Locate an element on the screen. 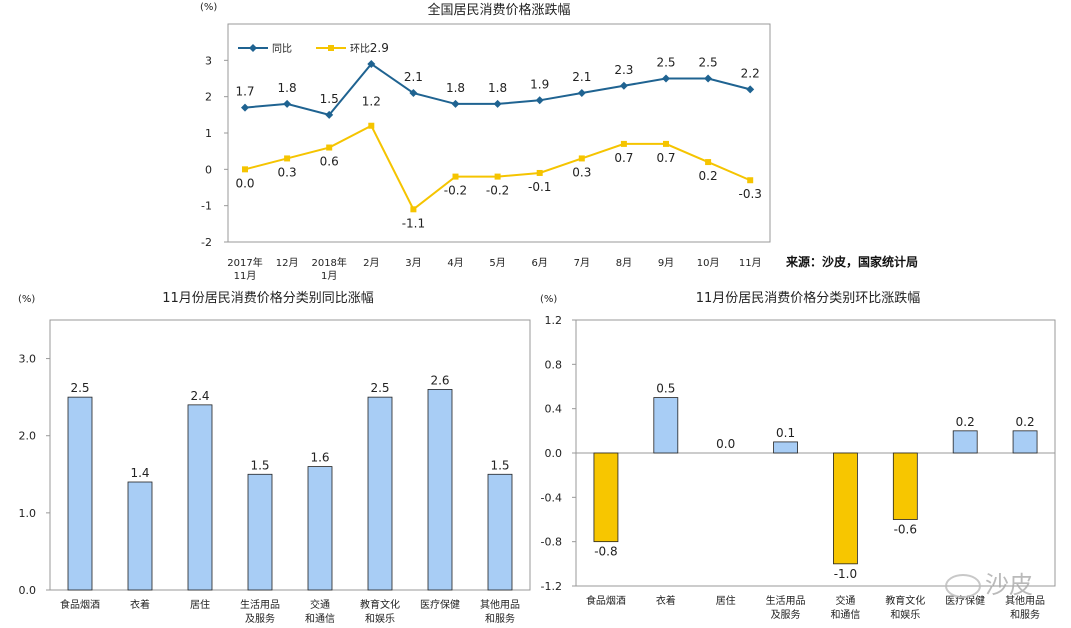  data-label: 1.2 is located at coordinates (371, 102).